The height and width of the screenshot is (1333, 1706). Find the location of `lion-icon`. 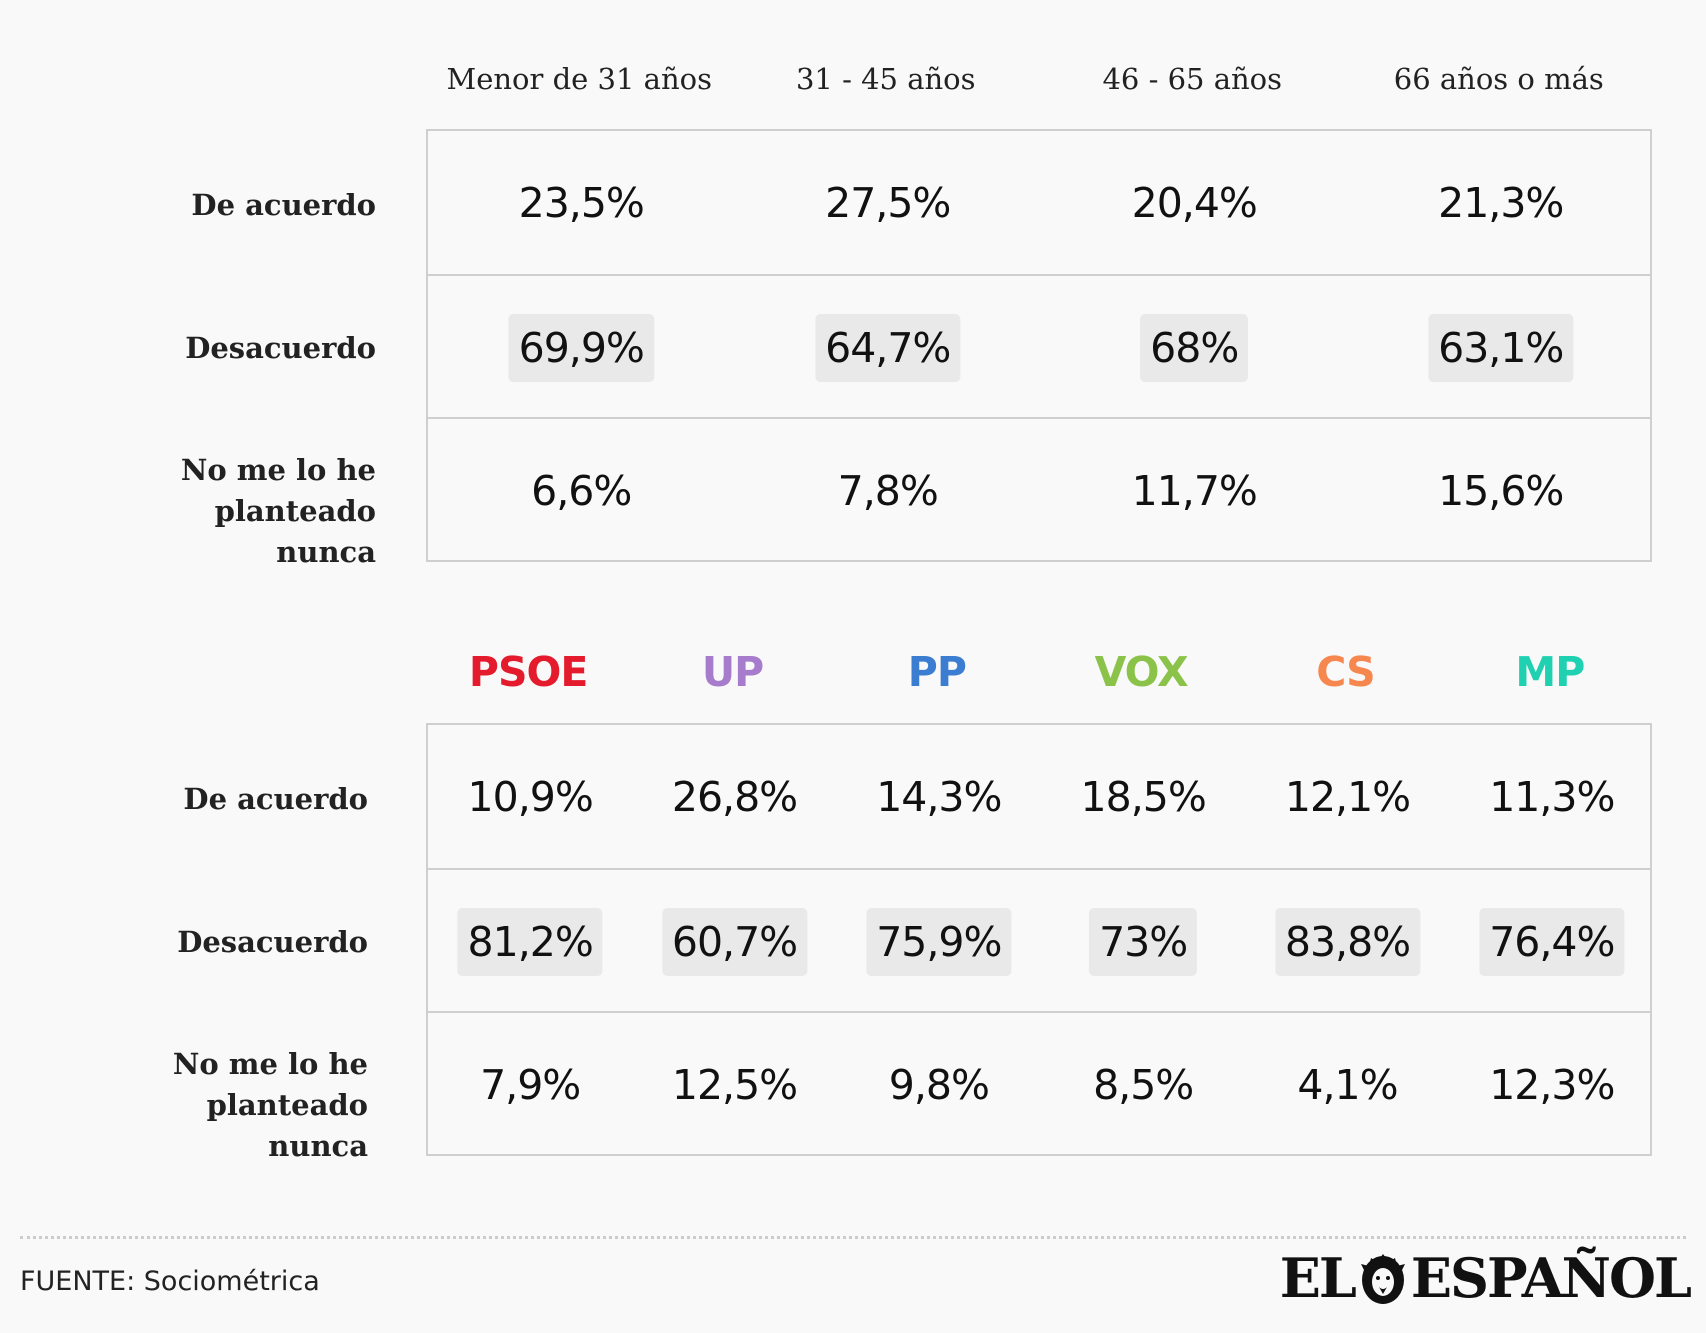

lion-icon is located at coordinates (1382, 1279).